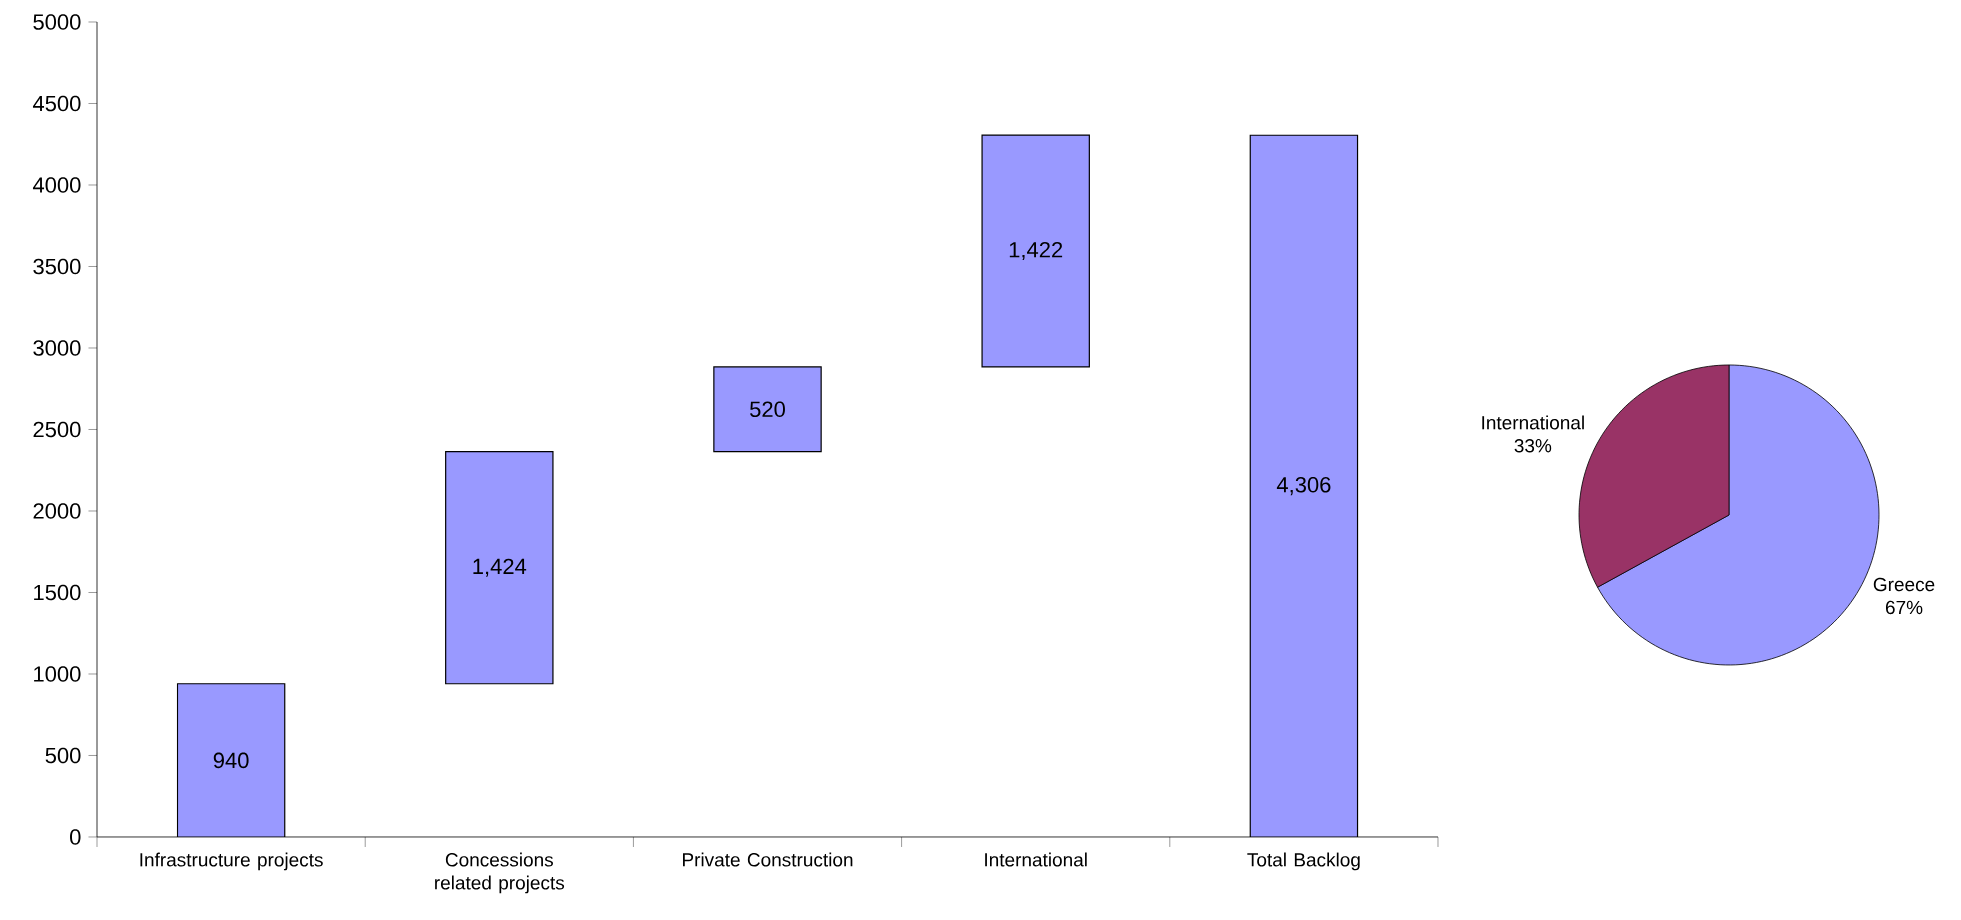 The image size is (1961, 920). Describe the element at coordinates (1303, 486) in the screenshot. I see `data-label: 4,306` at that location.